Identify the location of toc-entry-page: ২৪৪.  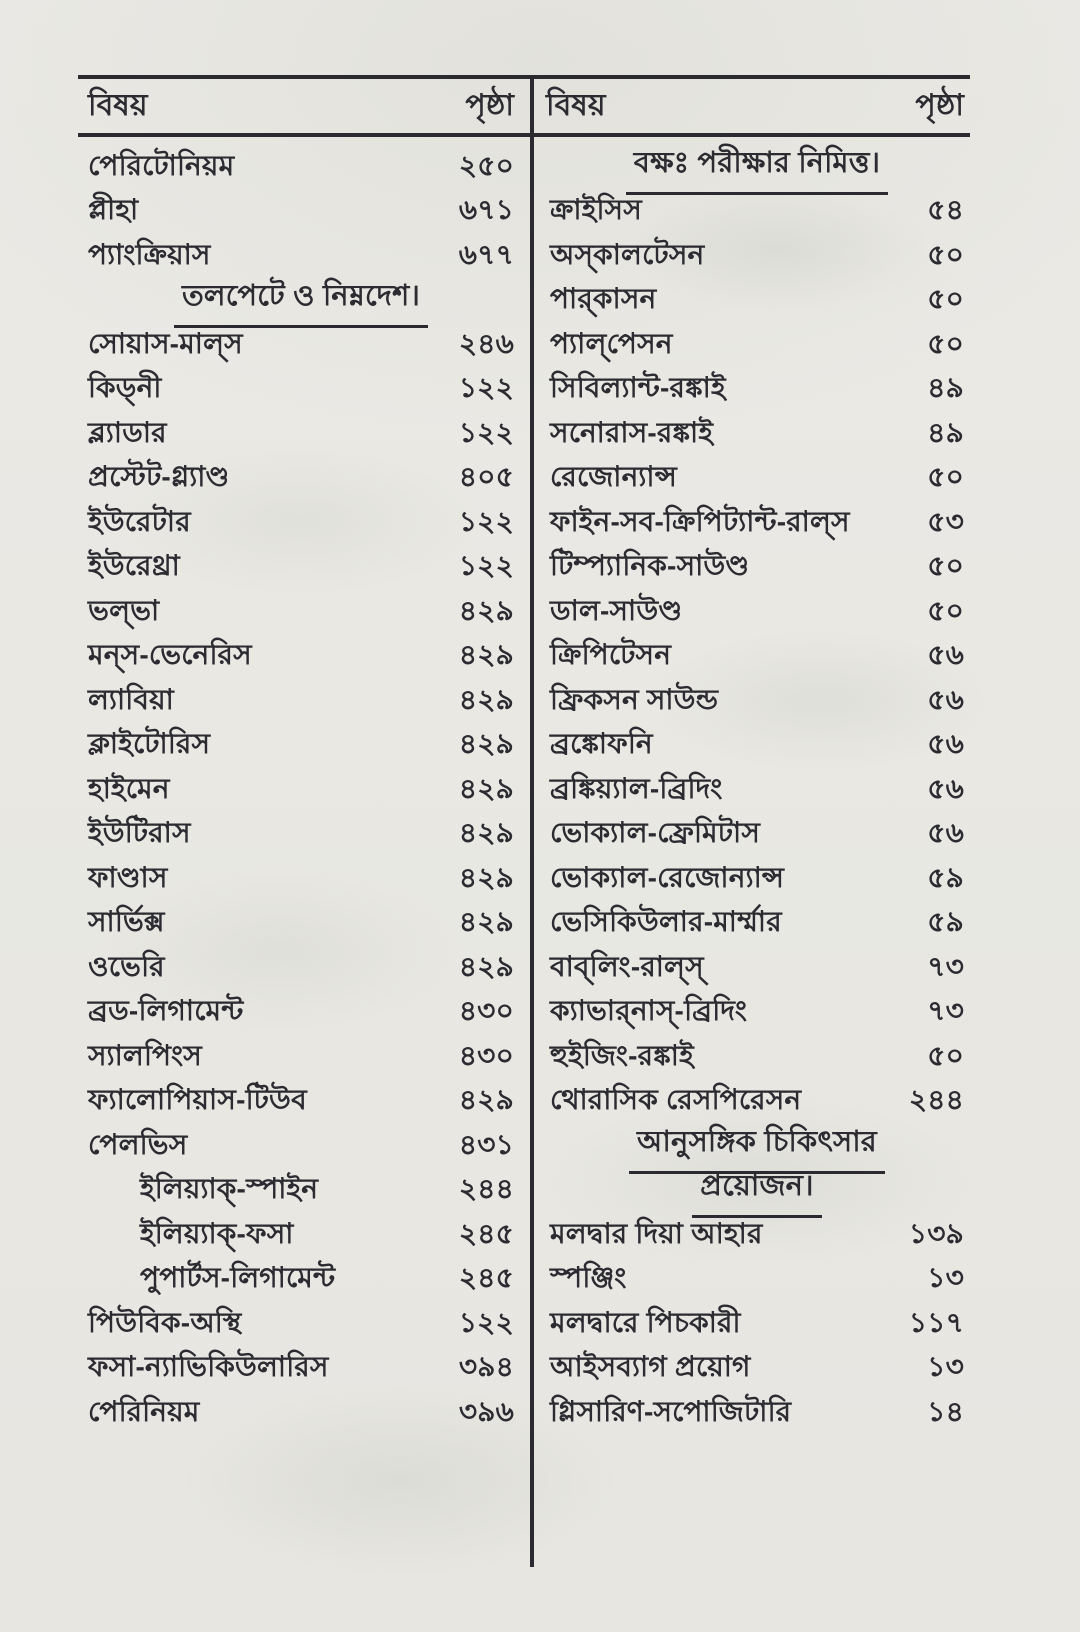
(486, 1189).